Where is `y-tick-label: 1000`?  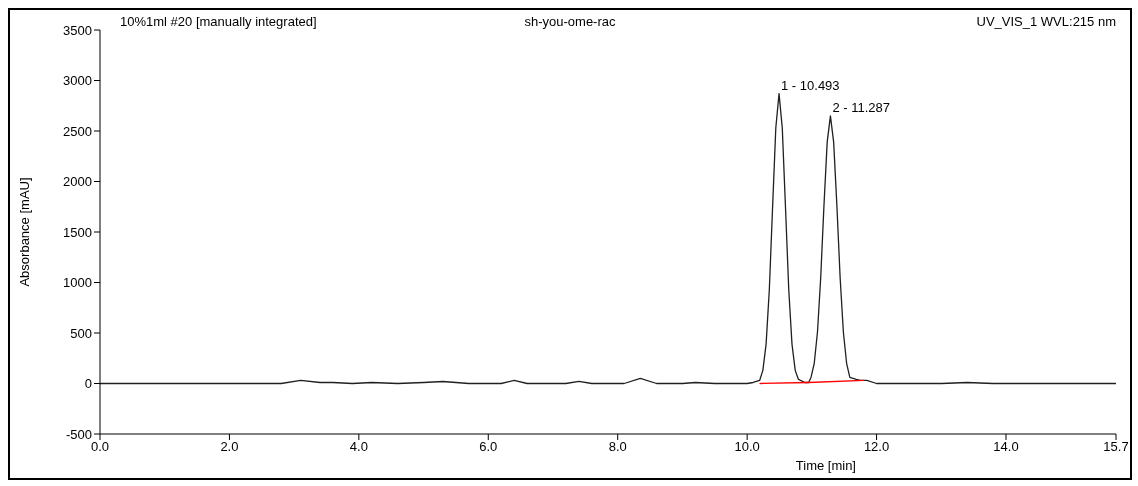 y-tick-label: 1000 is located at coordinates (77, 283).